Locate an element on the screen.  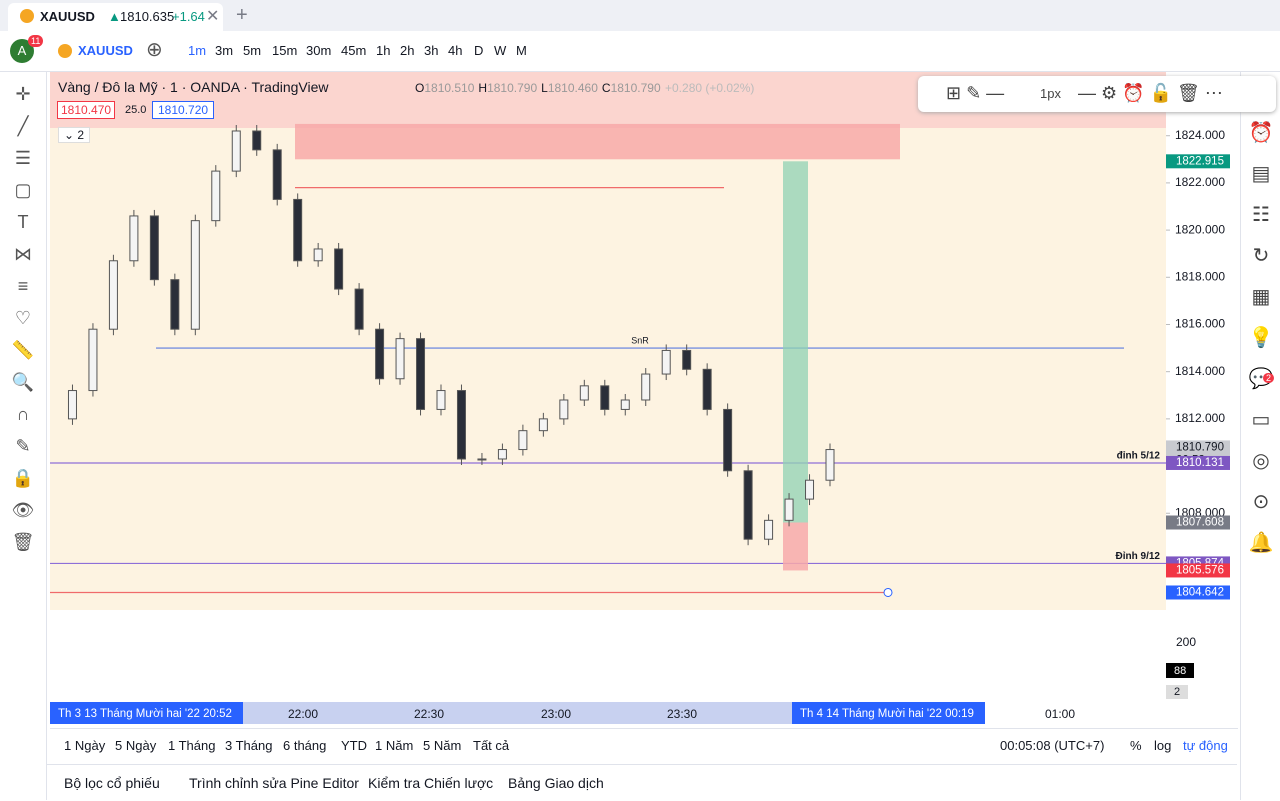
ask: 1810.720 is located at coordinates (183, 110).